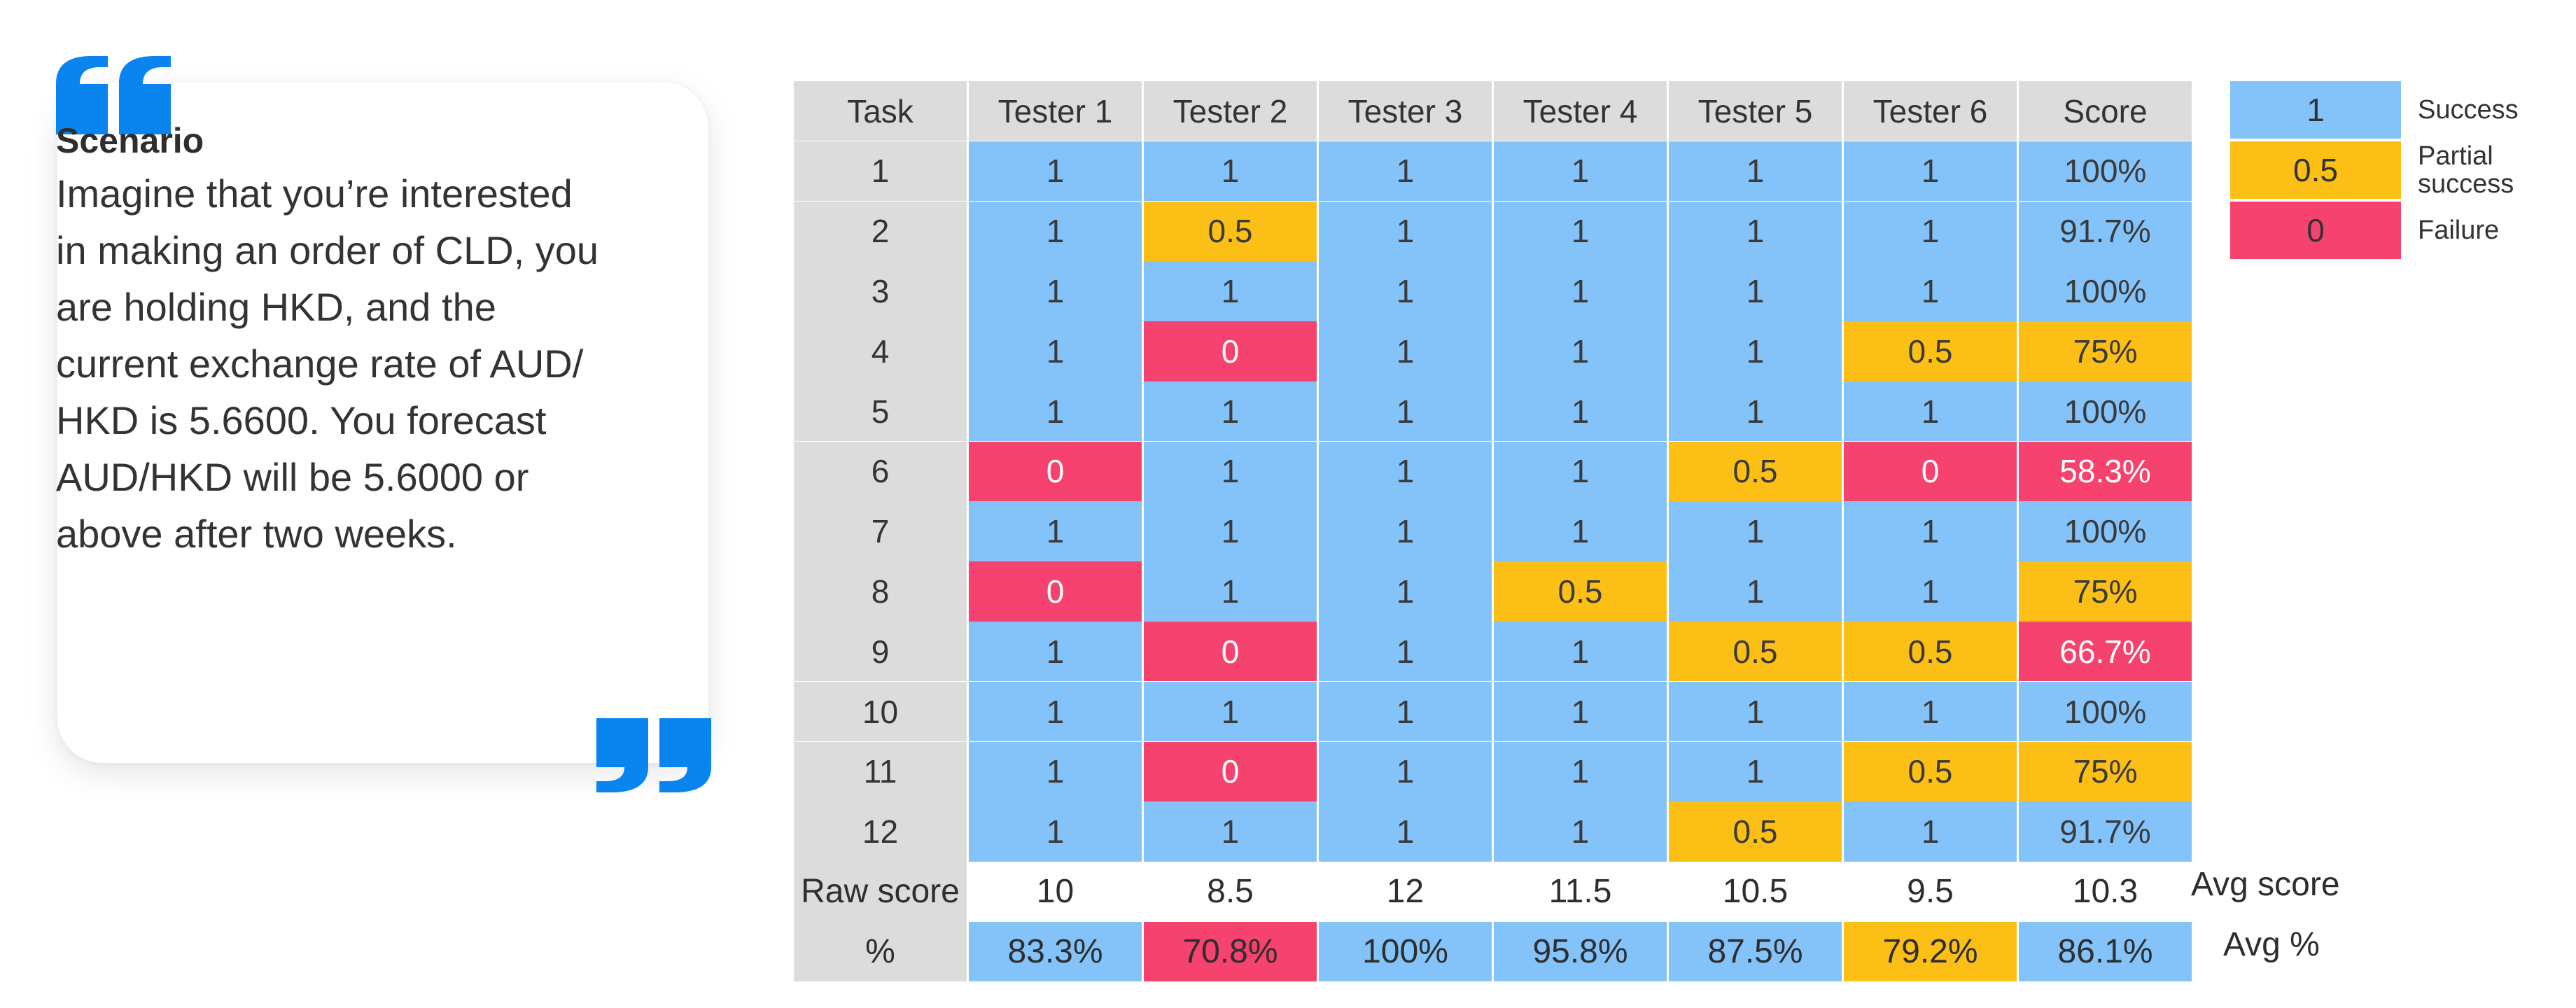 The height and width of the screenshot is (1008, 2576). Describe the element at coordinates (1580, 111) in the screenshot. I see `column-header: Tester 4` at that location.